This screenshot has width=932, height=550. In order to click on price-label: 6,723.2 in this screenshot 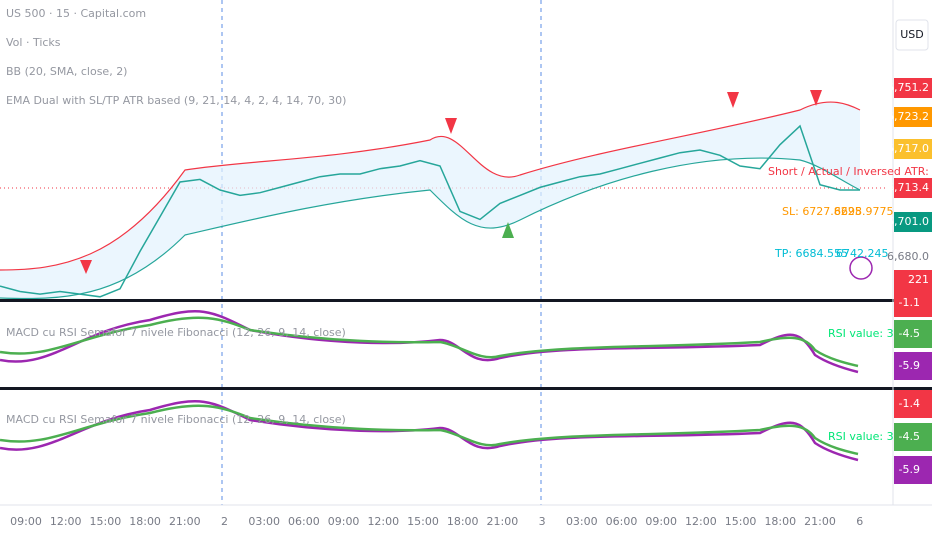, I will do `click(908, 116)`.